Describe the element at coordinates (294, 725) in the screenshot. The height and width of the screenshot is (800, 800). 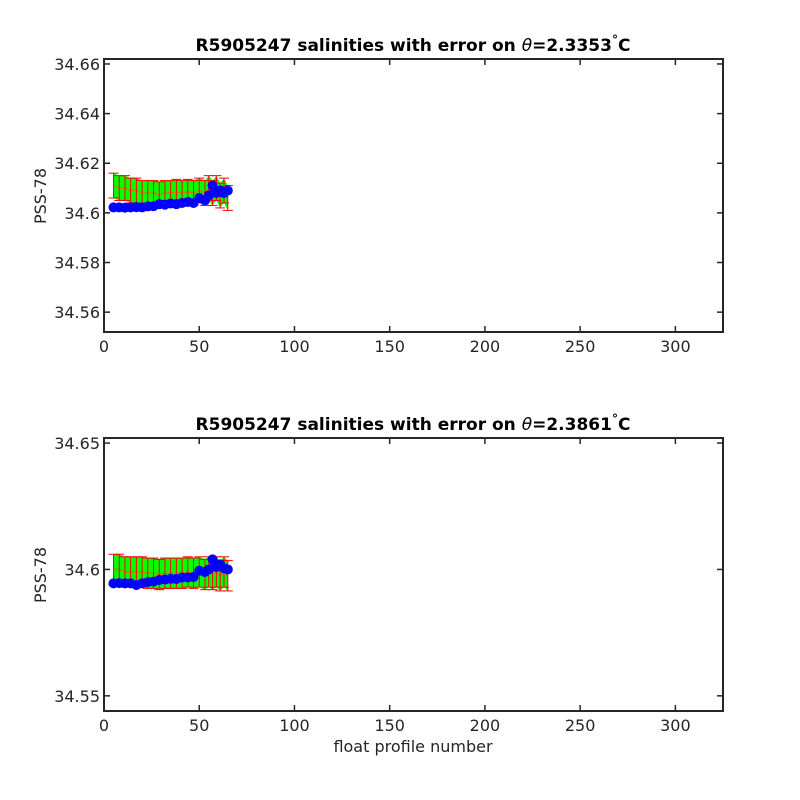
I see `chart-bottom-xtick-label: 100` at that location.